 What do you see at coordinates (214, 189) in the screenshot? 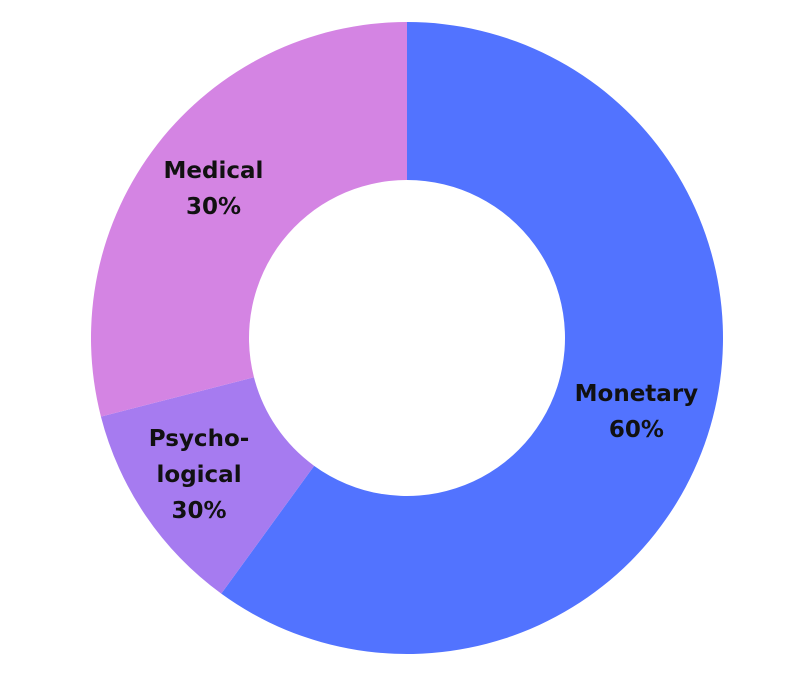
I see `slice-label-2: Medical 30%` at bounding box center [214, 189].